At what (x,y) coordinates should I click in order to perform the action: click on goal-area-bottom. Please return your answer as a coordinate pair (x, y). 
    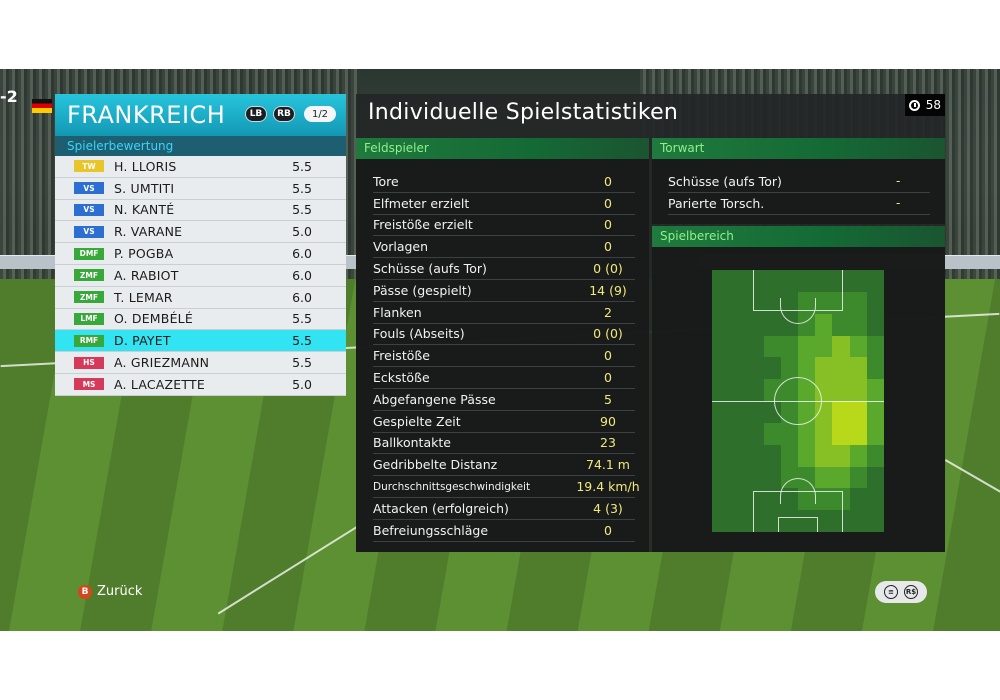
    Looking at the image, I should click on (798, 524).